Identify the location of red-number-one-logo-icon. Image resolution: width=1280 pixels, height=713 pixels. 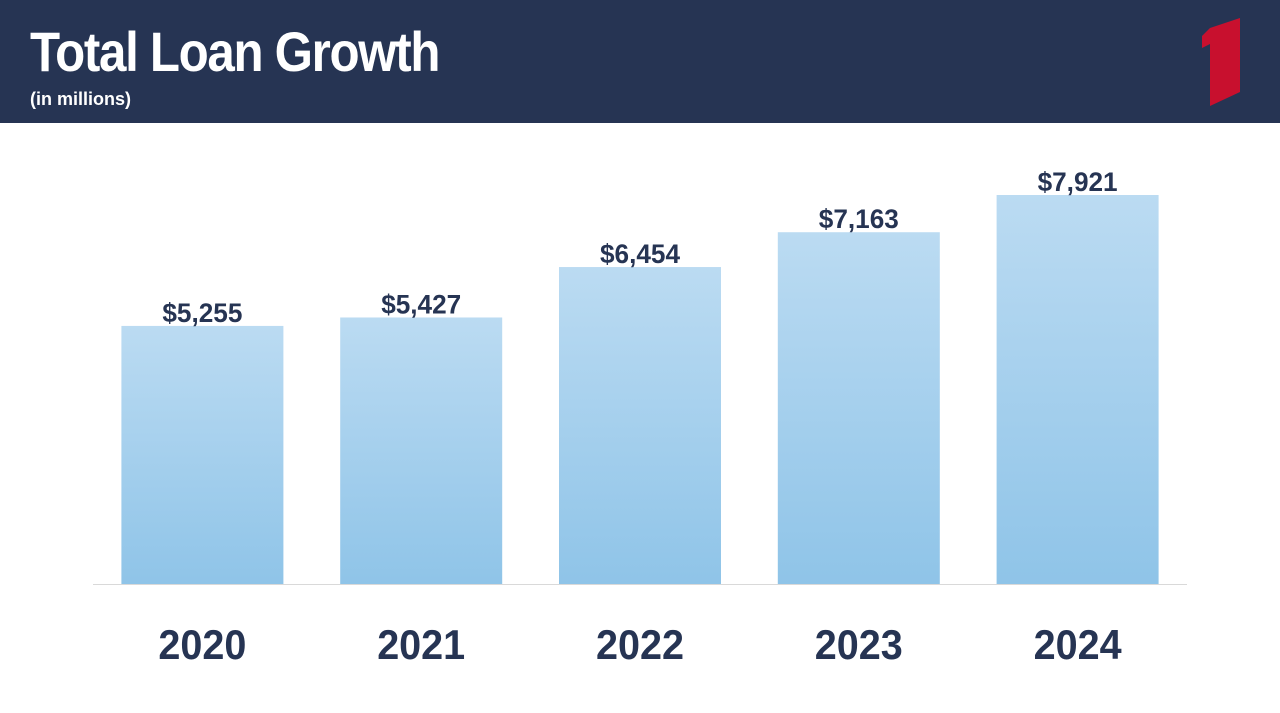
(1221, 62).